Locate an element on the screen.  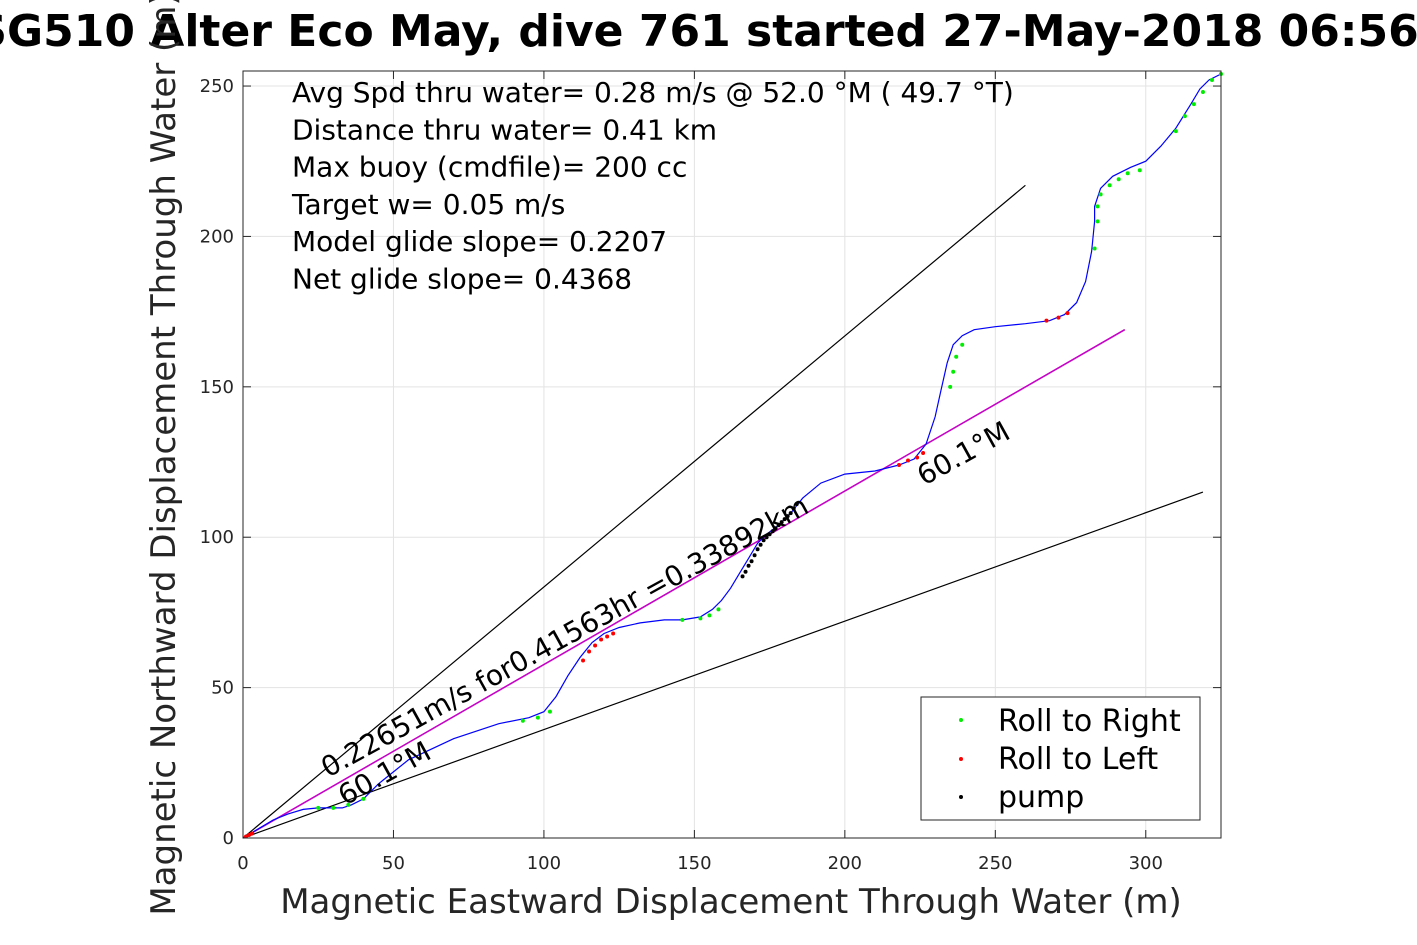
x-tick-label: 200 is located at coordinates (845, 863).